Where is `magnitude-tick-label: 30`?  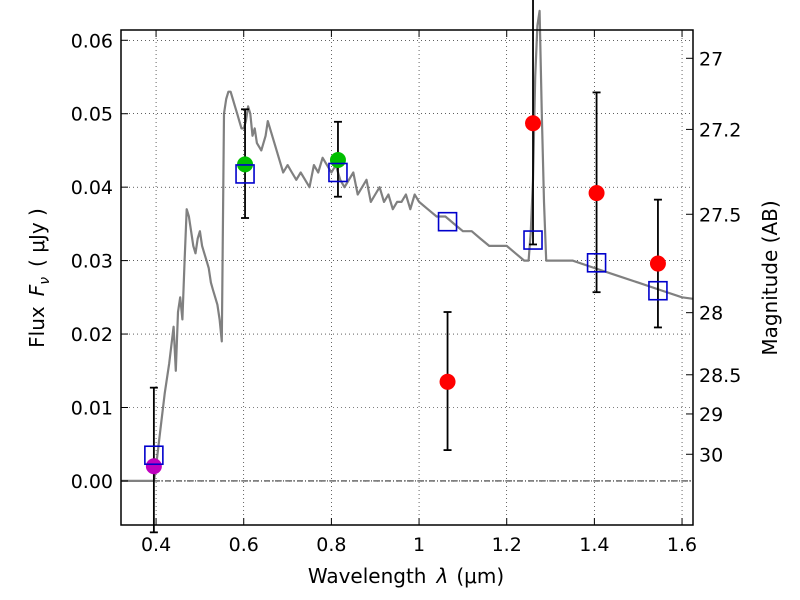
magnitude-tick-label: 30 is located at coordinates (711, 455).